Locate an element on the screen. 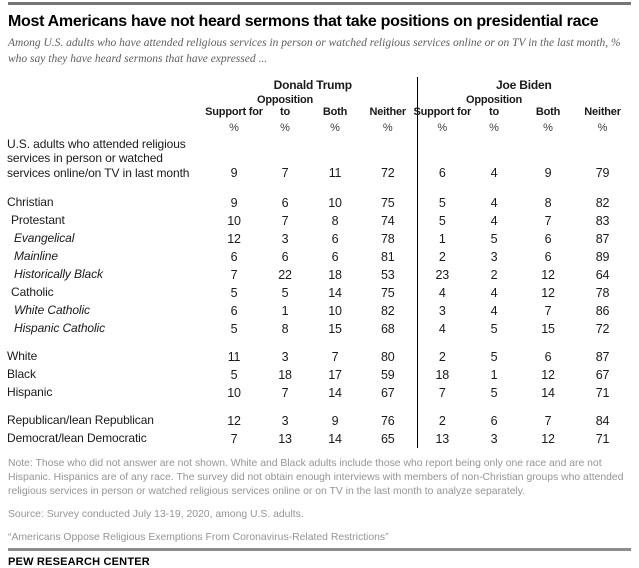 This screenshot has width=639, height=568. cell-value: 87 is located at coordinates (602, 356).